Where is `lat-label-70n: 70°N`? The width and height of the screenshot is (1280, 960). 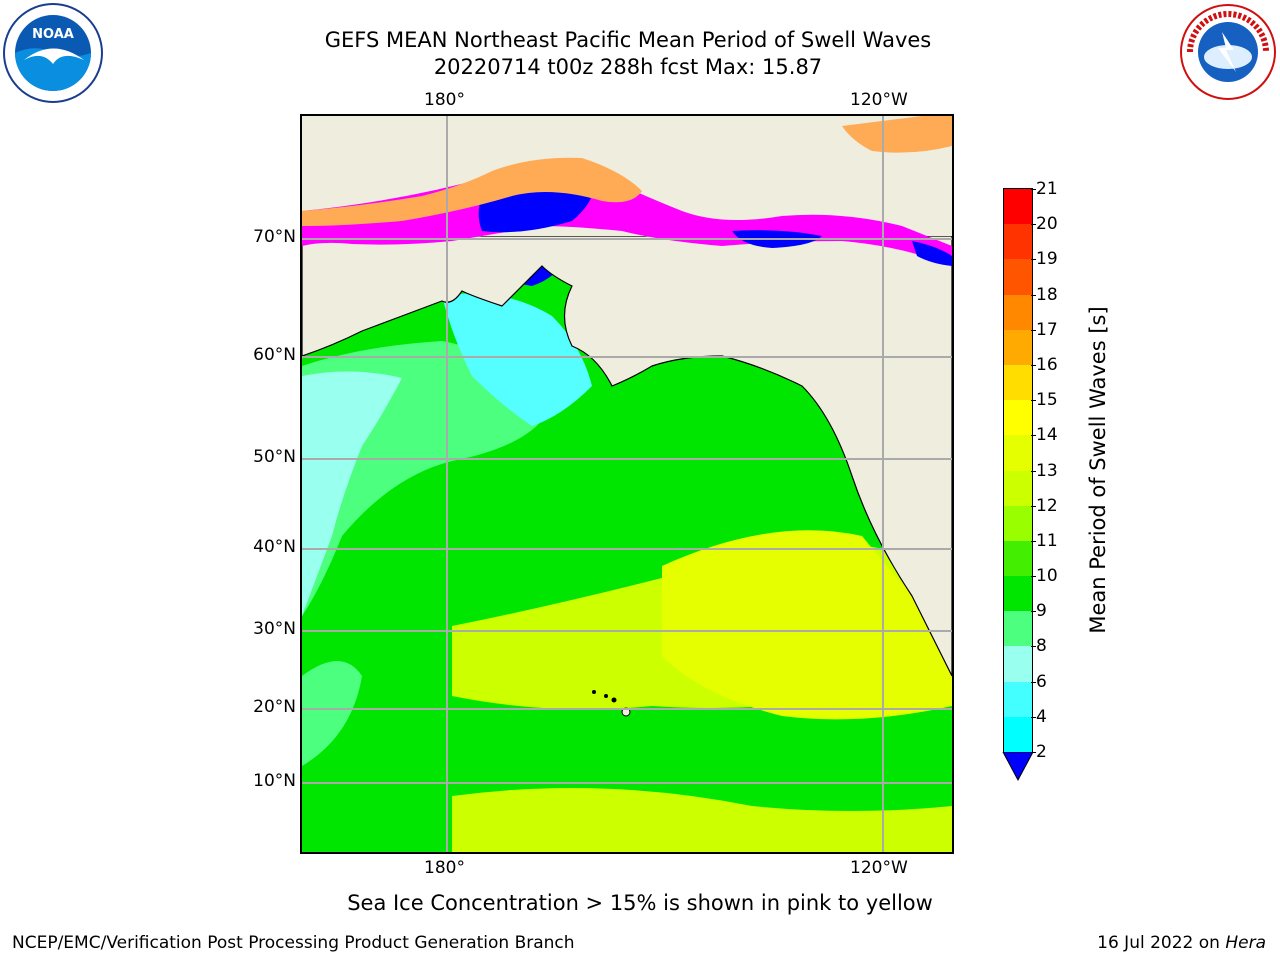 lat-label-70n: 70°N is located at coordinates (274, 237).